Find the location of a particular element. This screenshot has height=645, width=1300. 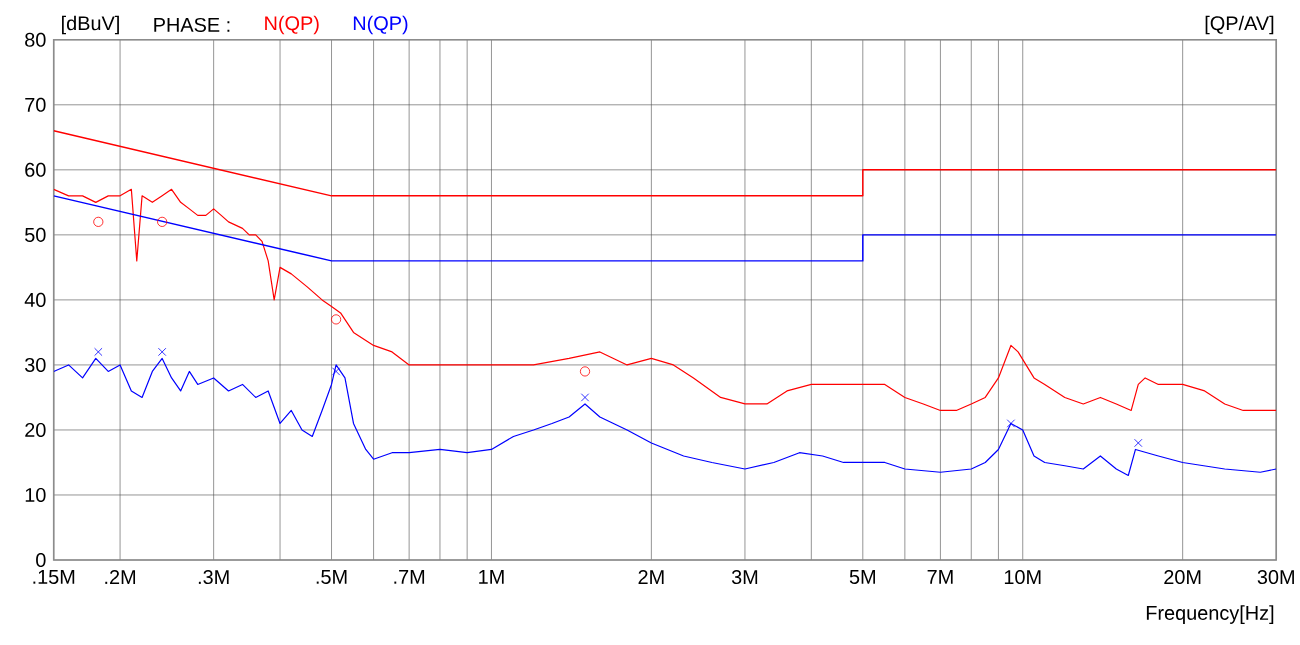

x-tick-label: .2M is located at coordinates (120, 577).